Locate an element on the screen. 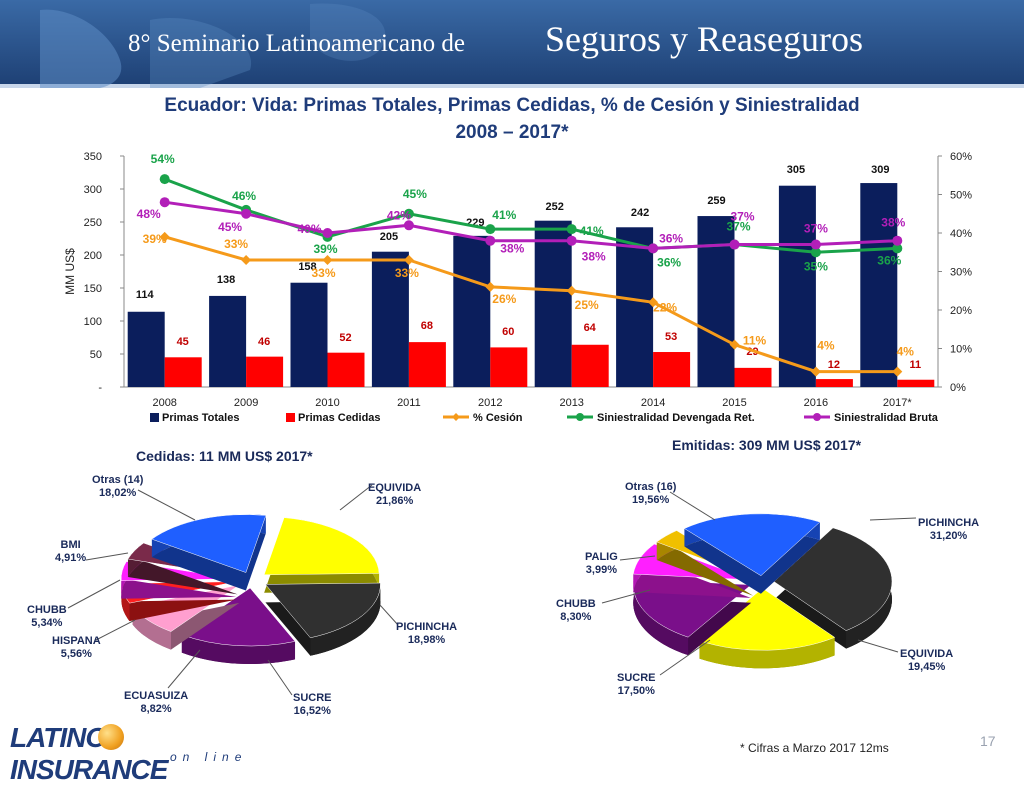 The width and height of the screenshot is (1024, 786). pie-slice-name: EQUIVIDA is located at coordinates (395, 488).